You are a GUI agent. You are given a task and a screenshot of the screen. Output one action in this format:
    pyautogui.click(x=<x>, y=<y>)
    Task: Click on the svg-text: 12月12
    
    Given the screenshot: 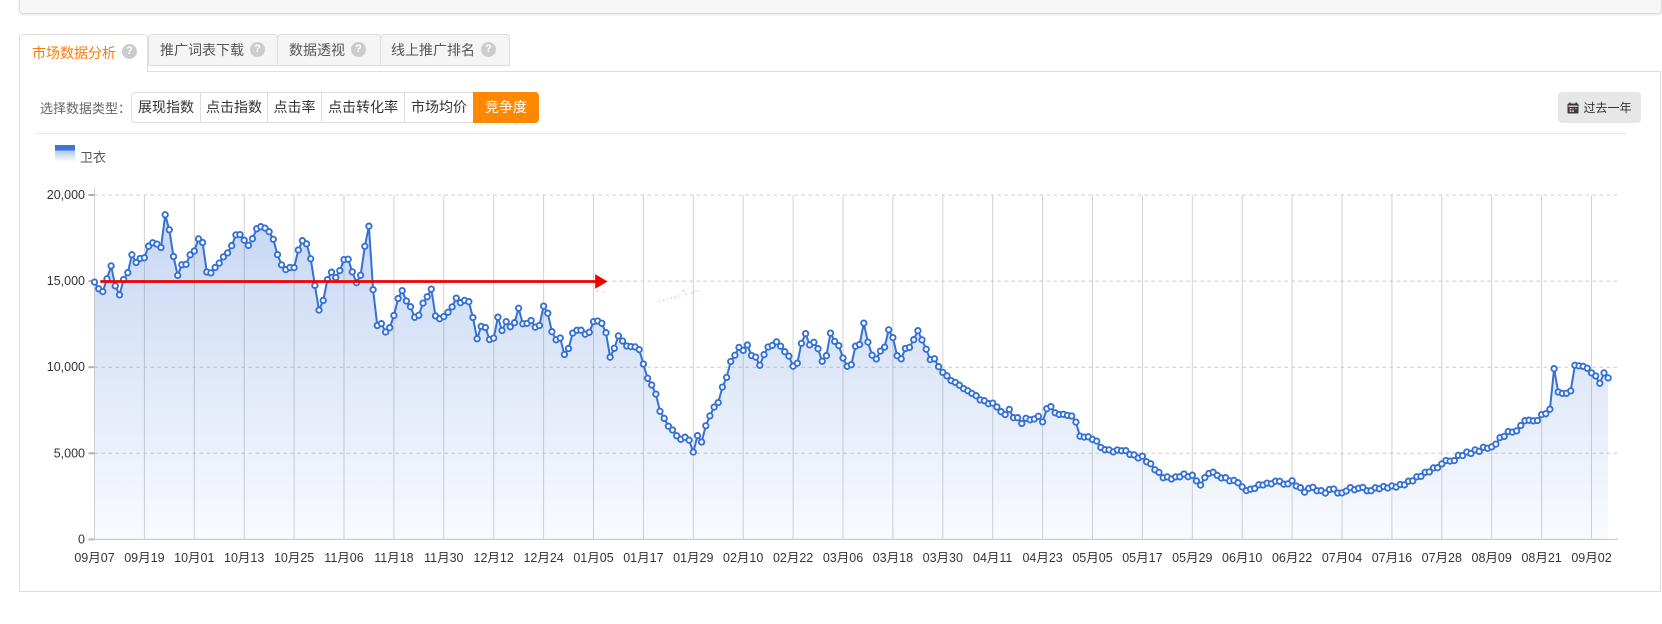 What is the action you would take?
    pyautogui.click(x=494, y=558)
    